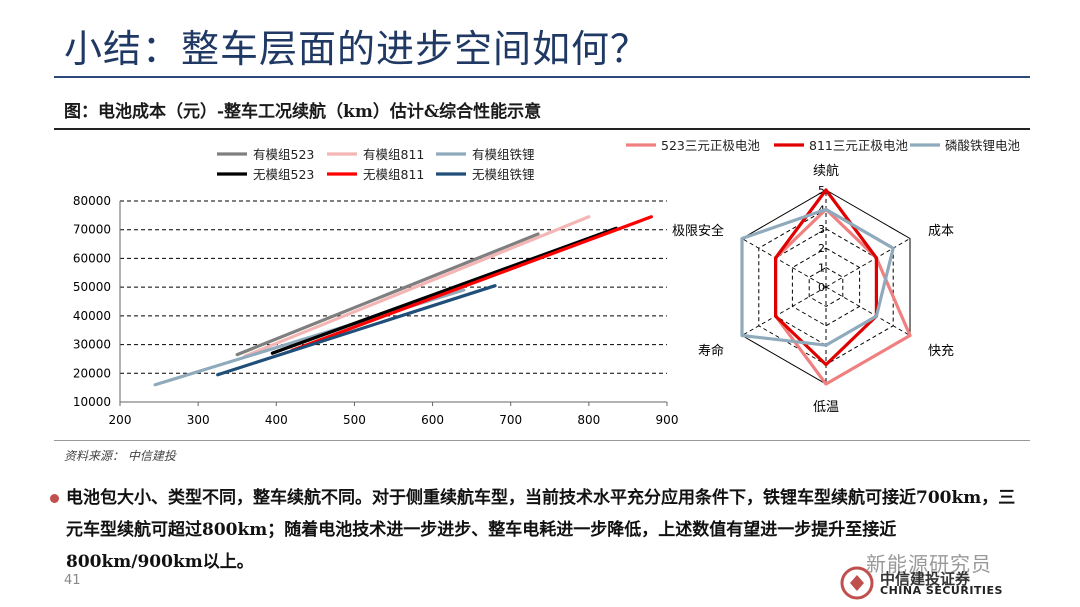  Describe the element at coordinates (941, 590) in the screenshot. I see `logo-brand-en: CHINA SECURITIES` at that location.